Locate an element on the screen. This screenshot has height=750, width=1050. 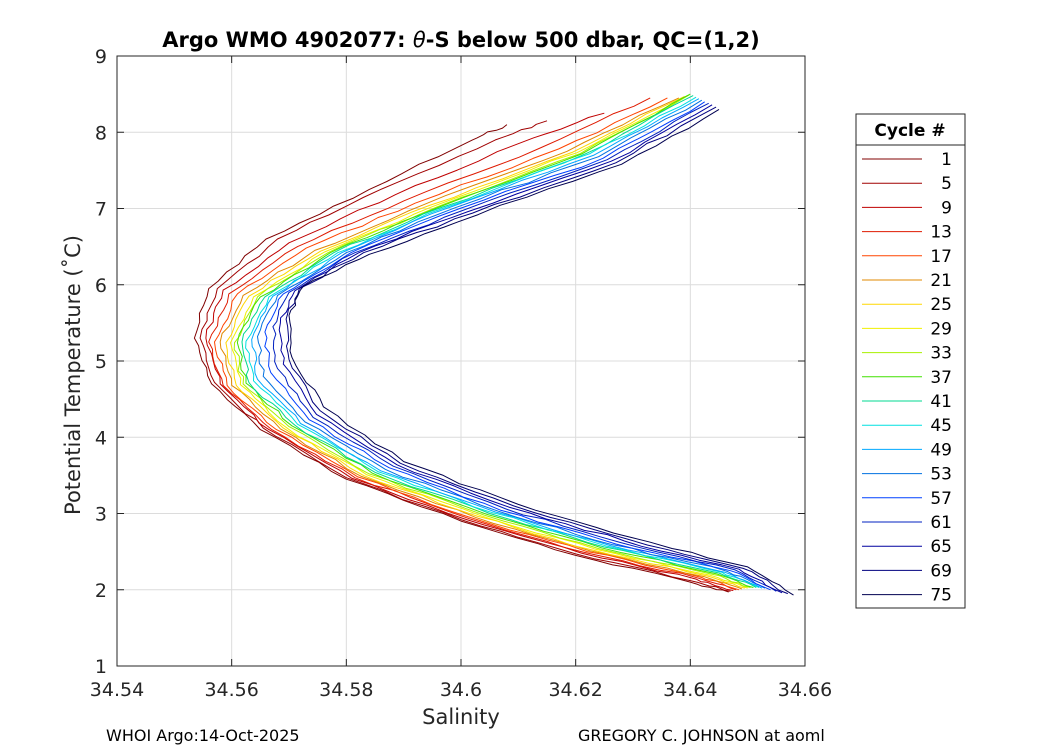
x-tick-label: 34.6 is located at coordinates (461, 690).